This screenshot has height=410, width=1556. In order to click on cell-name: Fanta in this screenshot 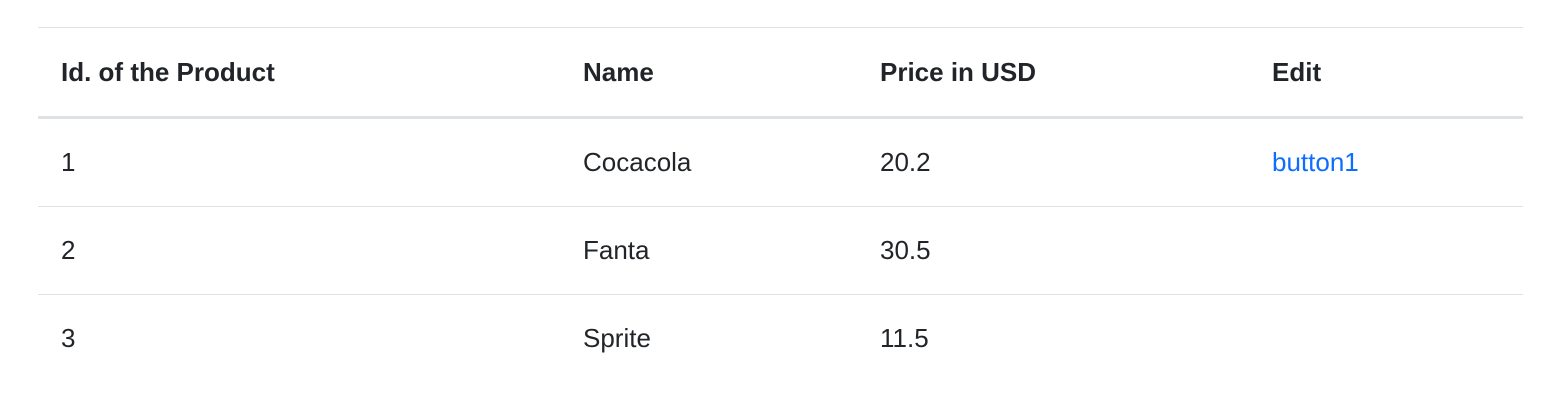, I will do `click(708, 250)`.